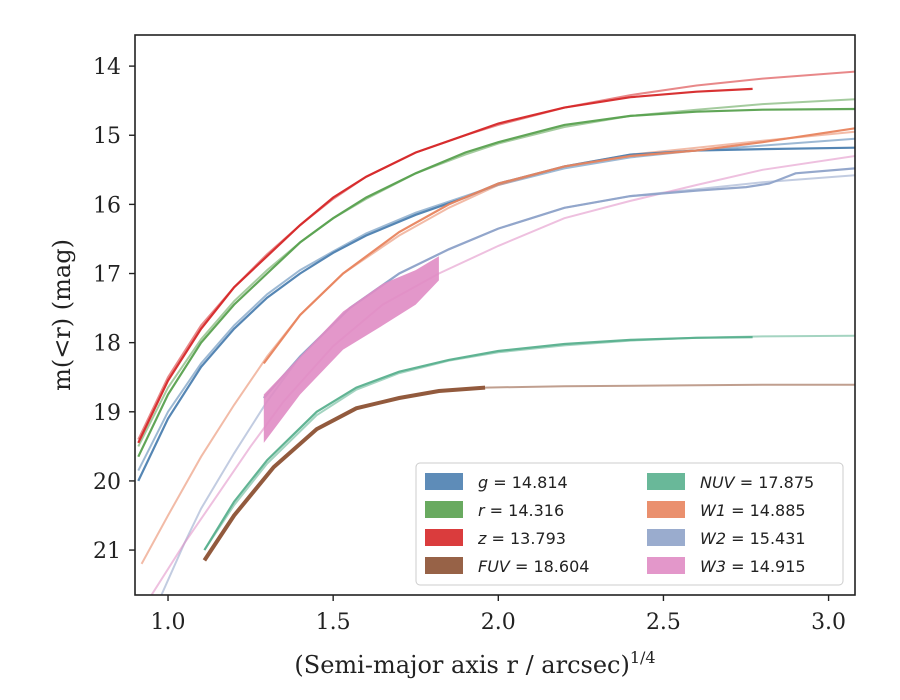 Image resolution: width=900 pixels, height=700 pixels. I want to click on x-tick-label: 2.0, so click(498, 622).